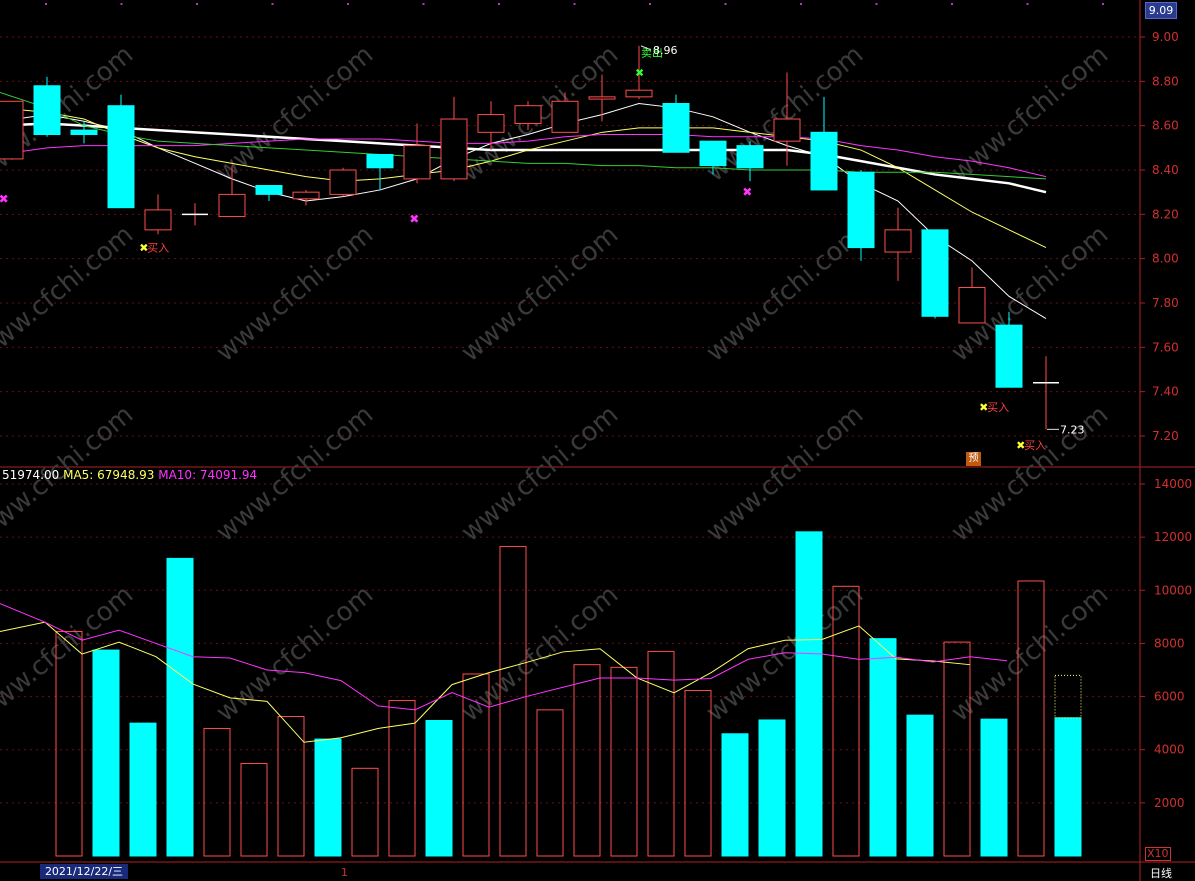  I want to click on volume-tick-label: 8000, so click(1169, 643).